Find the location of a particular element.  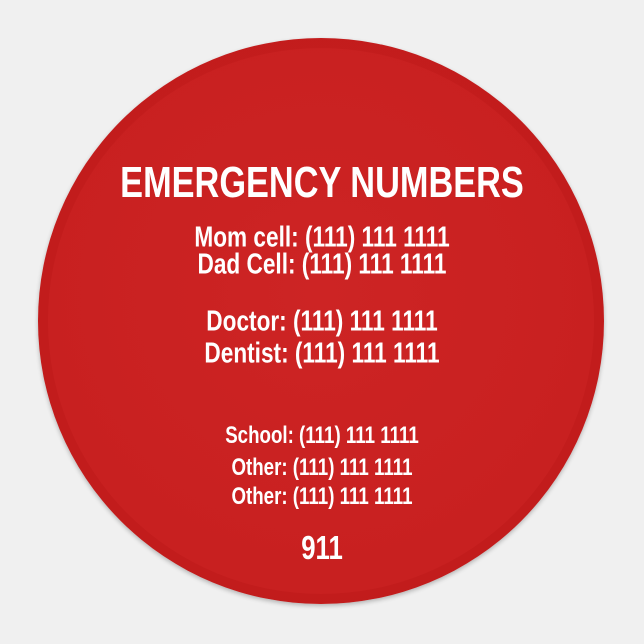

title: EMERGENCY NUMBERS is located at coordinates (322, 182).